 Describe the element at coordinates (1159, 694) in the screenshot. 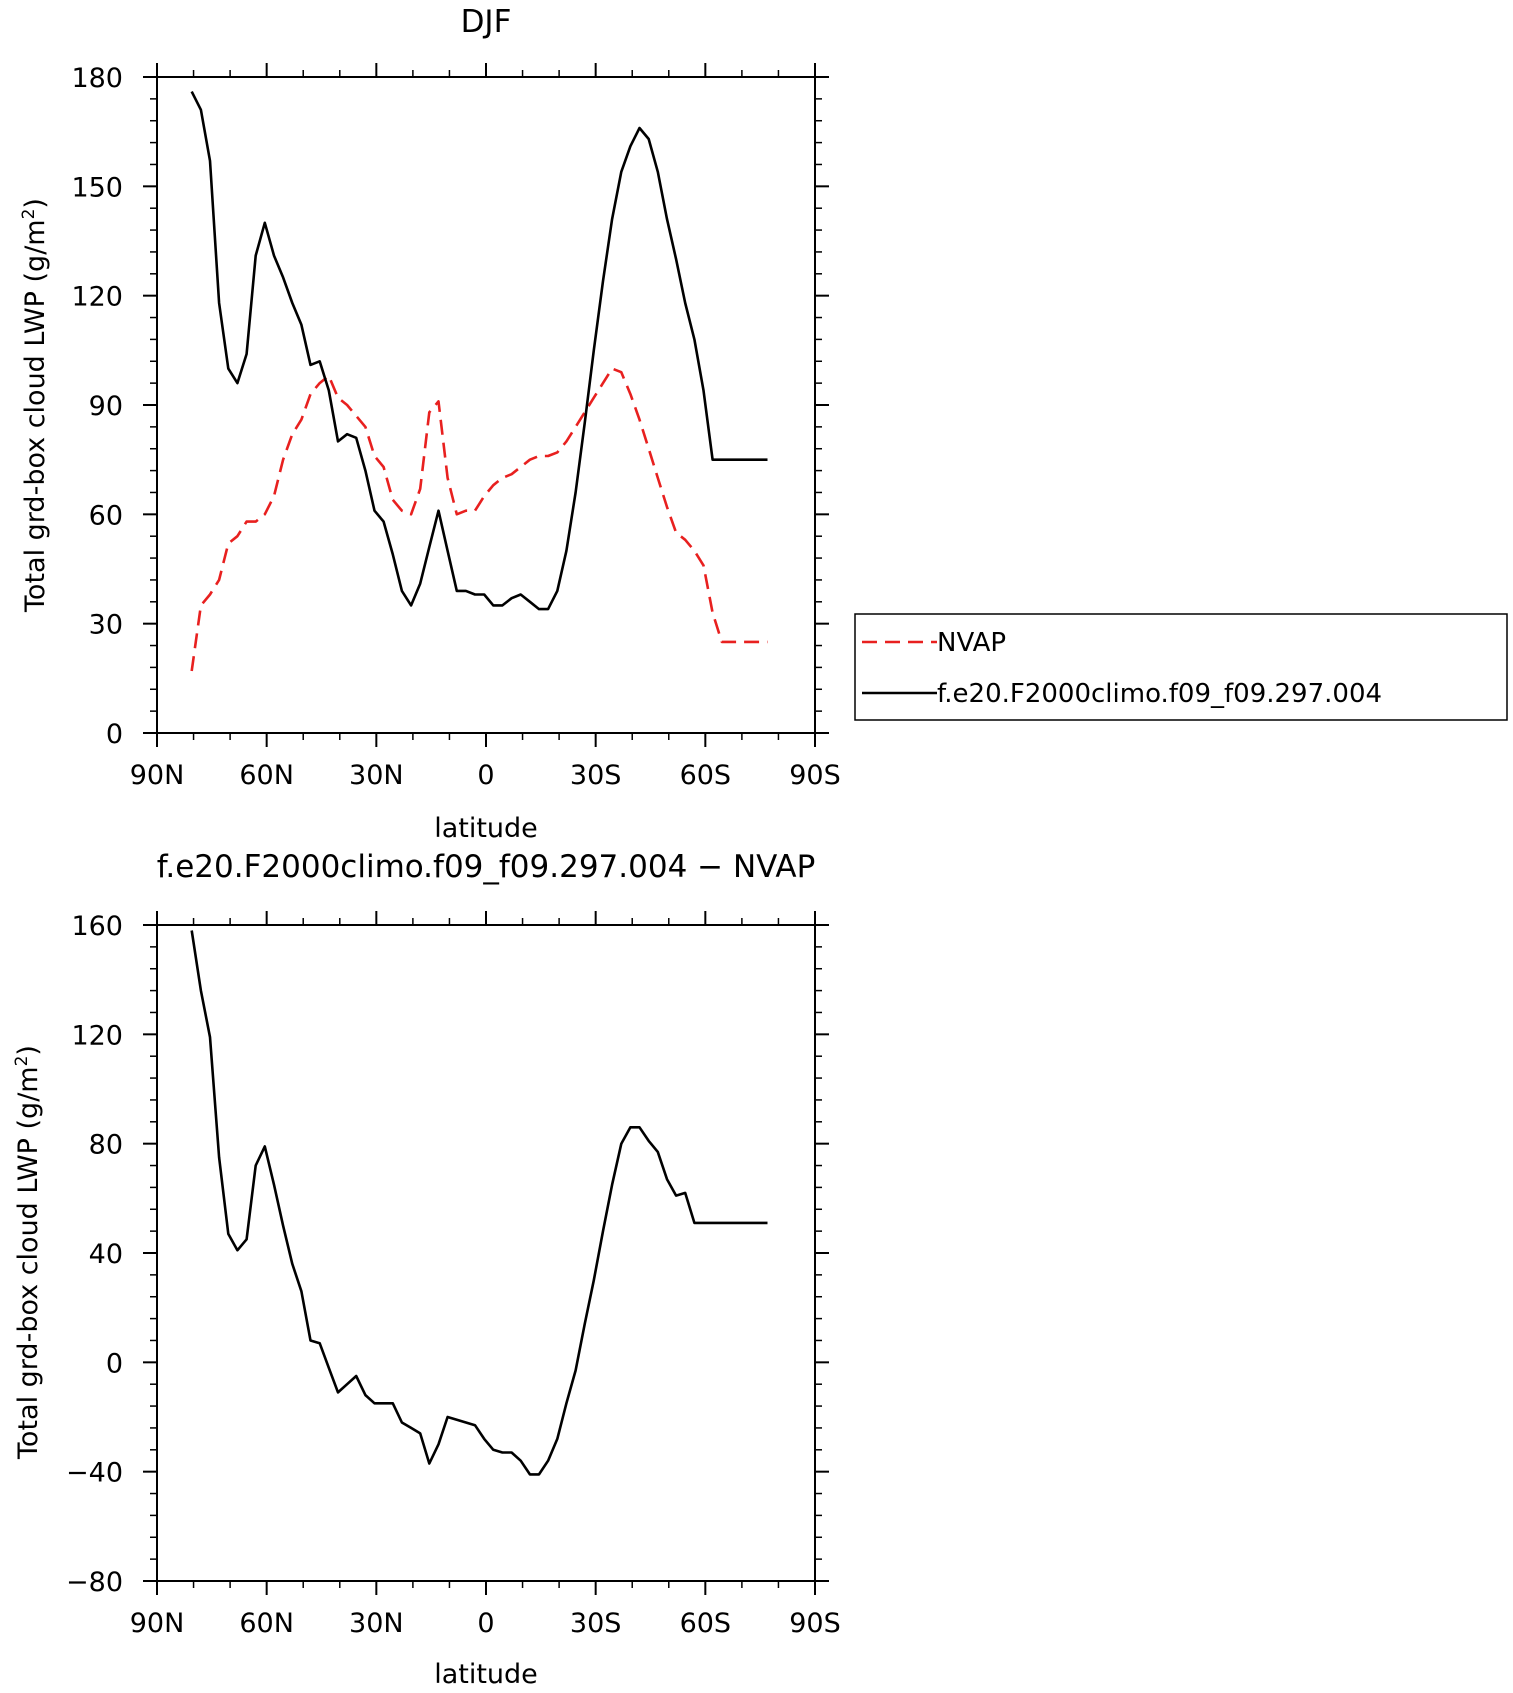

I see `legend-label-model: f.e20.F2000climo.f09_f09.297.004` at that location.